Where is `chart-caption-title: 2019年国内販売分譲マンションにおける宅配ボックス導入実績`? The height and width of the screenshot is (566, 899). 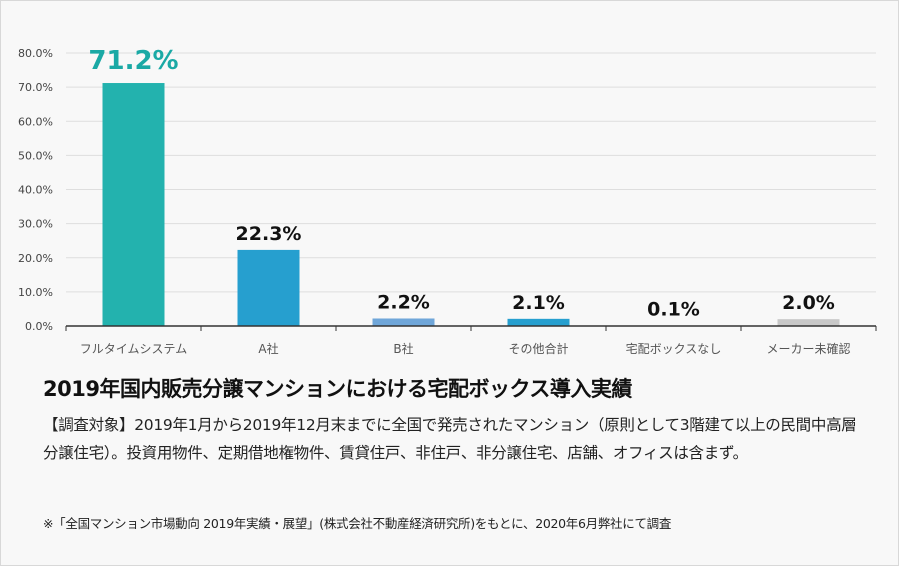
chart-caption-title: 2019年国内販売分譲マンションにおける宅配ボックス導入実績 is located at coordinates (337, 389).